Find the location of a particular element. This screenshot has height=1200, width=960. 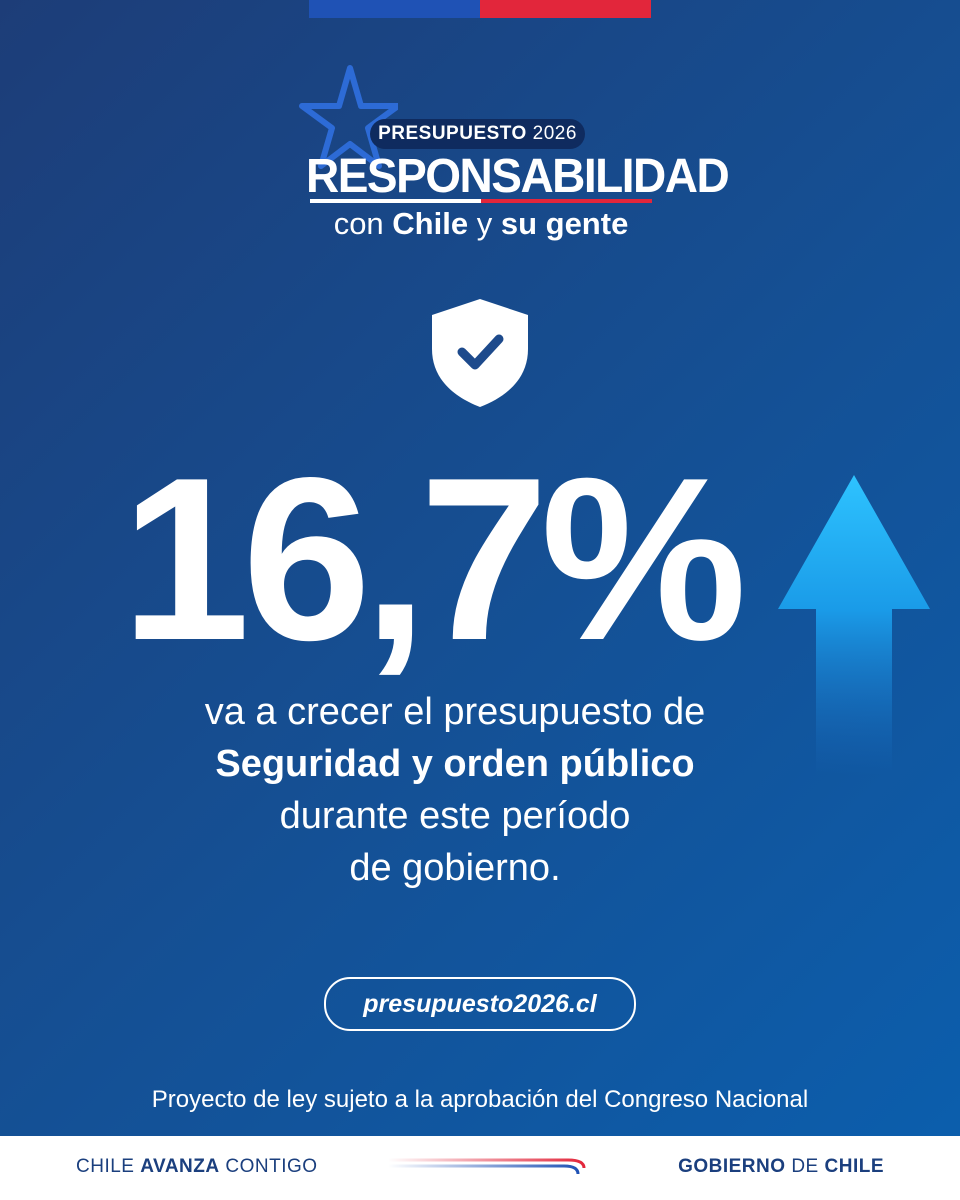

description-line-4: de gobierno. is located at coordinates (455, 868).